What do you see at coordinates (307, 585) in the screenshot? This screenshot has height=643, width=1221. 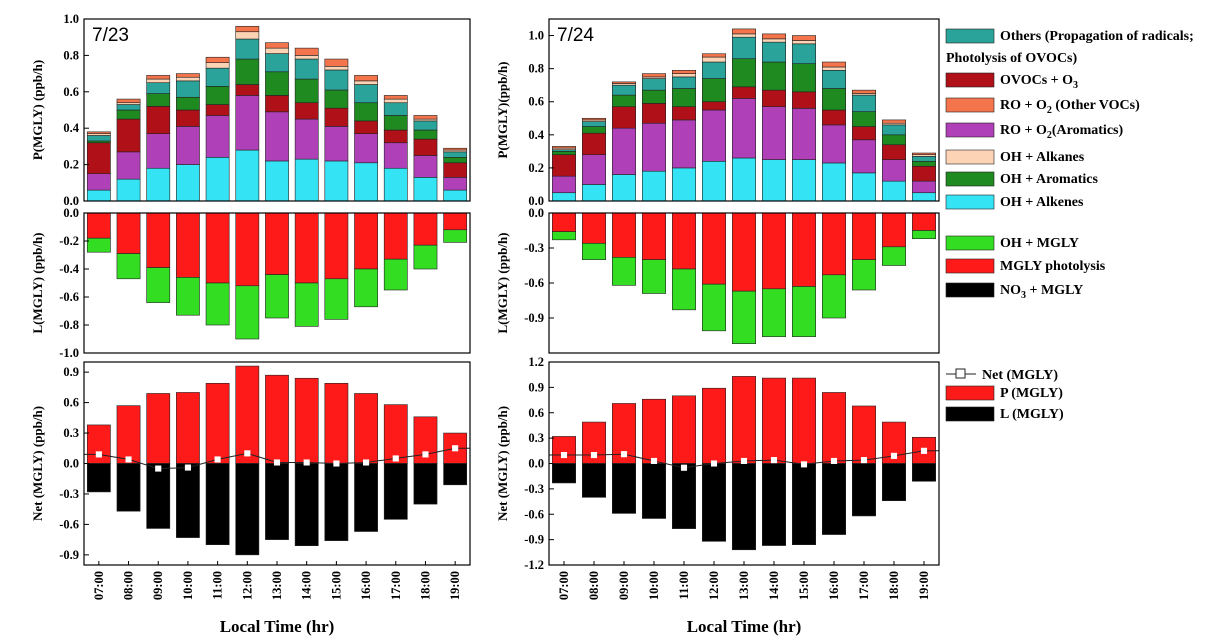 I see `x-tick-label: 14:00` at bounding box center [307, 585].